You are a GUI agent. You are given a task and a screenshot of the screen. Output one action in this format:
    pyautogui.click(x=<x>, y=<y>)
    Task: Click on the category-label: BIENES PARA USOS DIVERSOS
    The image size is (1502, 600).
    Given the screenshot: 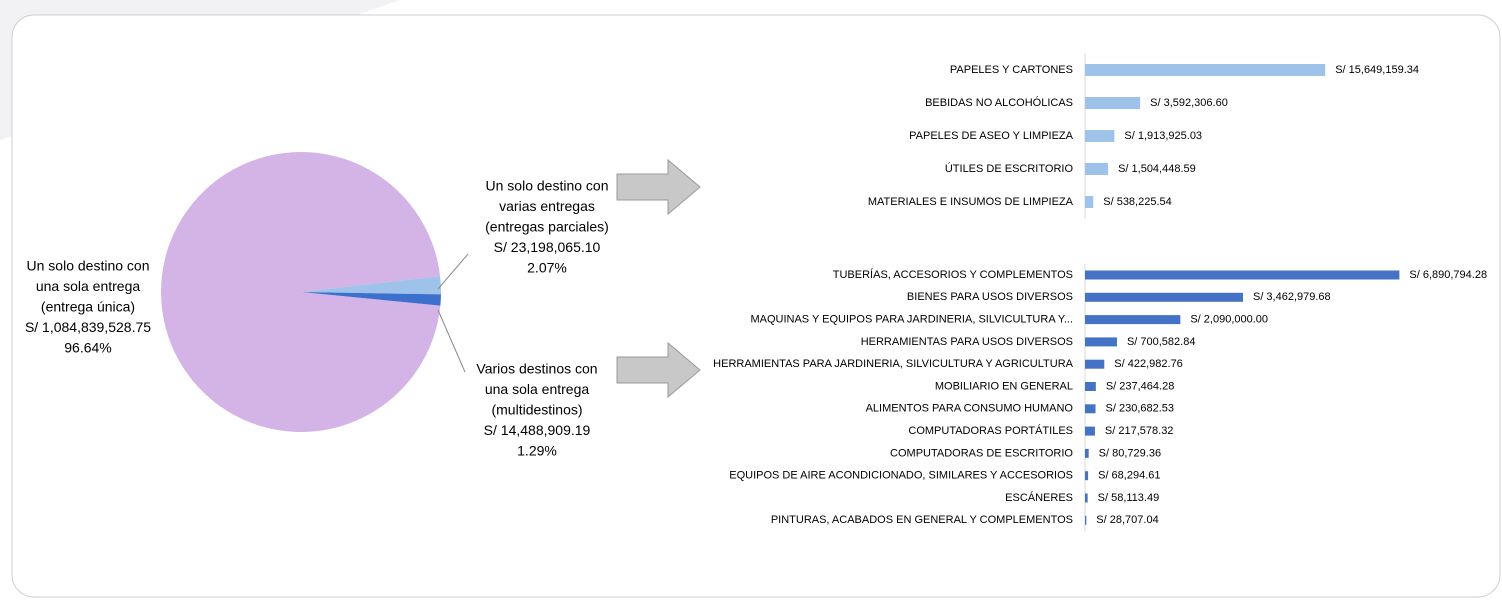 What is the action you would take?
    pyautogui.click(x=990, y=297)
    